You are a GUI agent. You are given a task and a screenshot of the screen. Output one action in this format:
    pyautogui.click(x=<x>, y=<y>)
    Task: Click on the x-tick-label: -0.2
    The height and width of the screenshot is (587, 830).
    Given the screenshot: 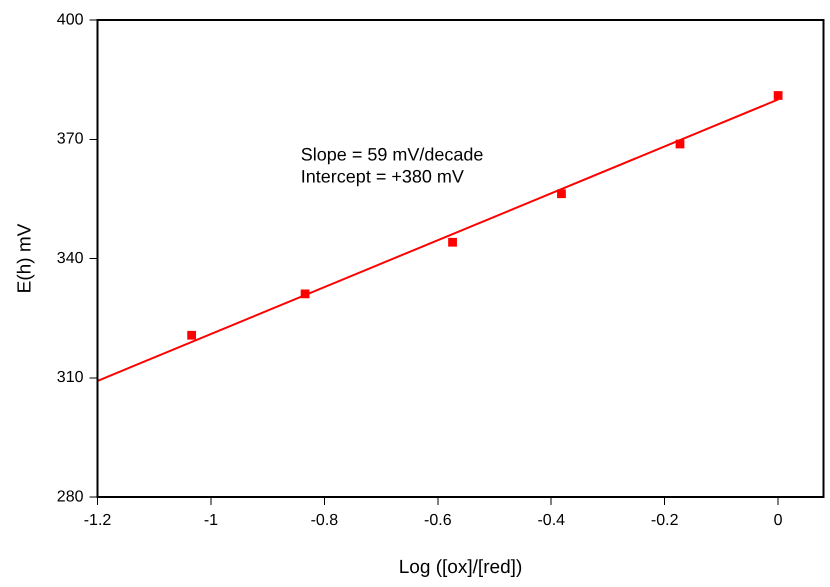 What is the action you would take?
    pyautogui.click(x=664, y=521)
    